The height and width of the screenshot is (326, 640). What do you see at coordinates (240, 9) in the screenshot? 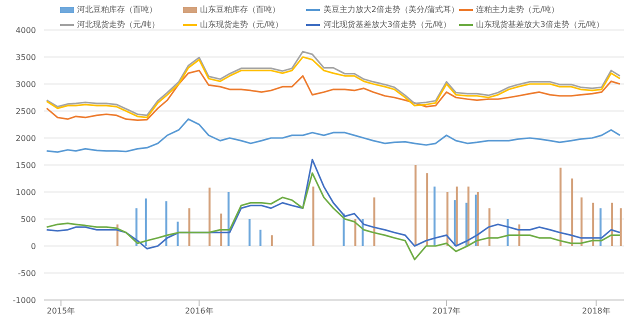
I see `legend-label: 山东豆粕库存（百吨）` at bounding box center [240, 9].